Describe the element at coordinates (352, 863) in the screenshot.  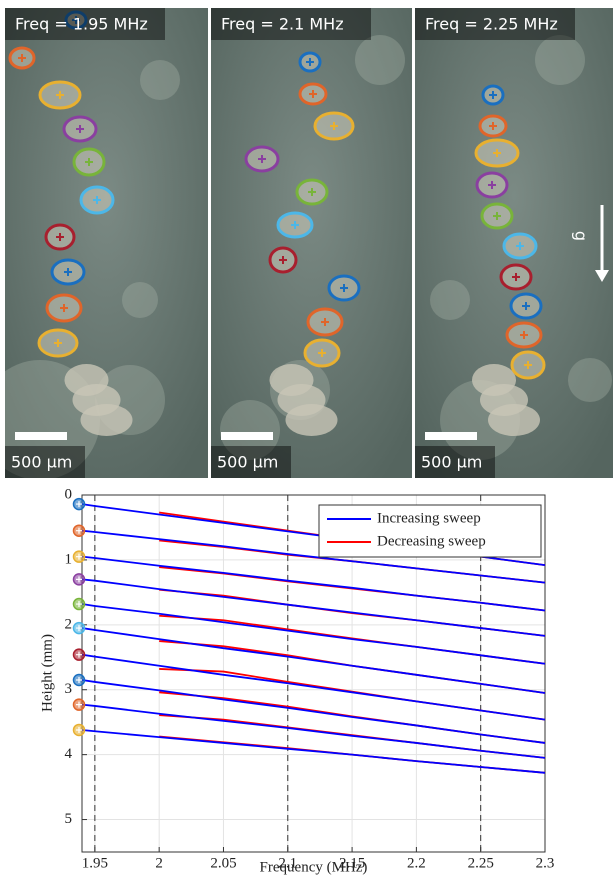
I see `x-tick-label: 2.15` at that location.